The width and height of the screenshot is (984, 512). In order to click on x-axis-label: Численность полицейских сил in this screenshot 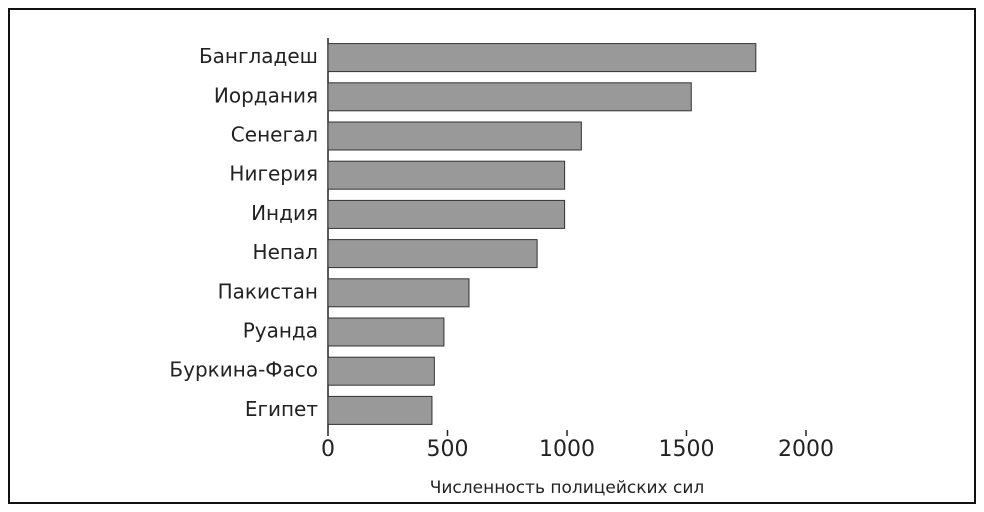, I will do `click(567, 488)`.